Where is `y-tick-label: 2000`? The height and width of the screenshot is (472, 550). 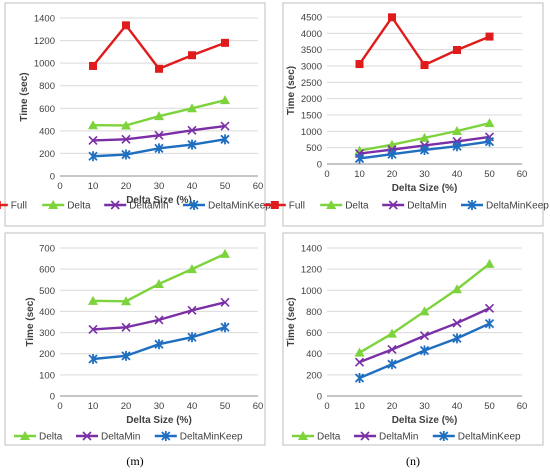 y-tick-label: 2000 is located at coordinates (311, 99).